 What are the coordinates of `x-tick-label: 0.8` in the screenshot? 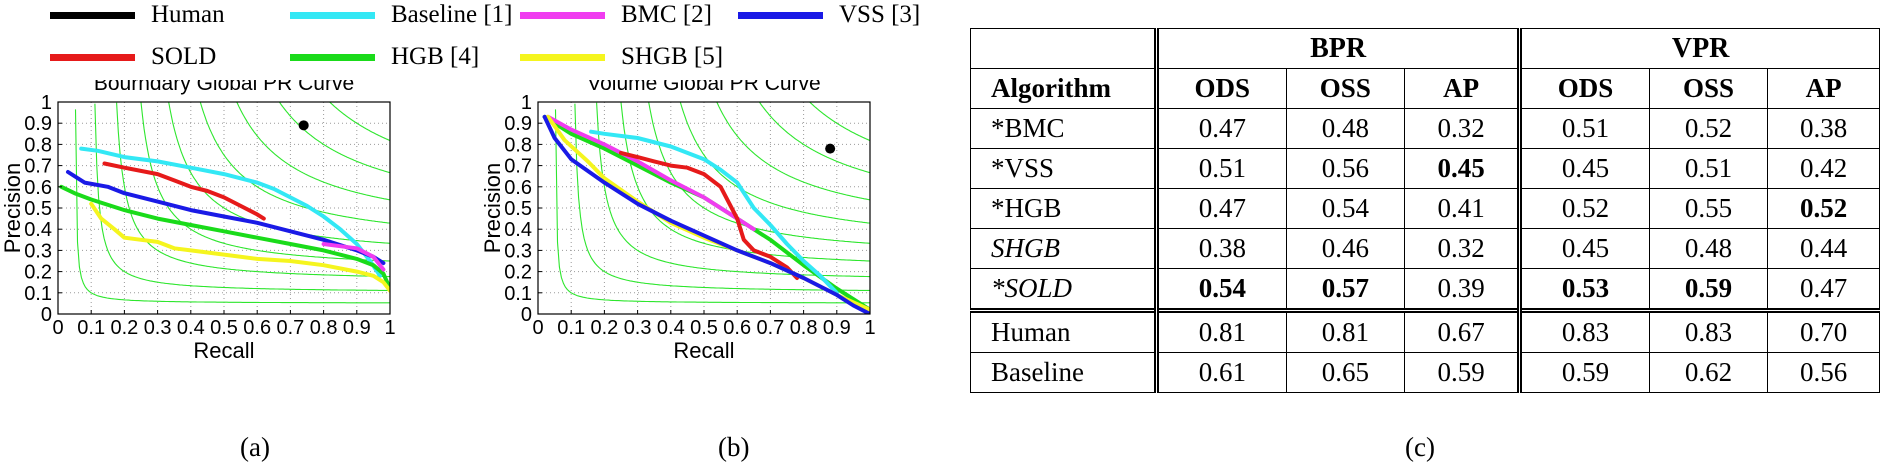 It's located at (324, 328).